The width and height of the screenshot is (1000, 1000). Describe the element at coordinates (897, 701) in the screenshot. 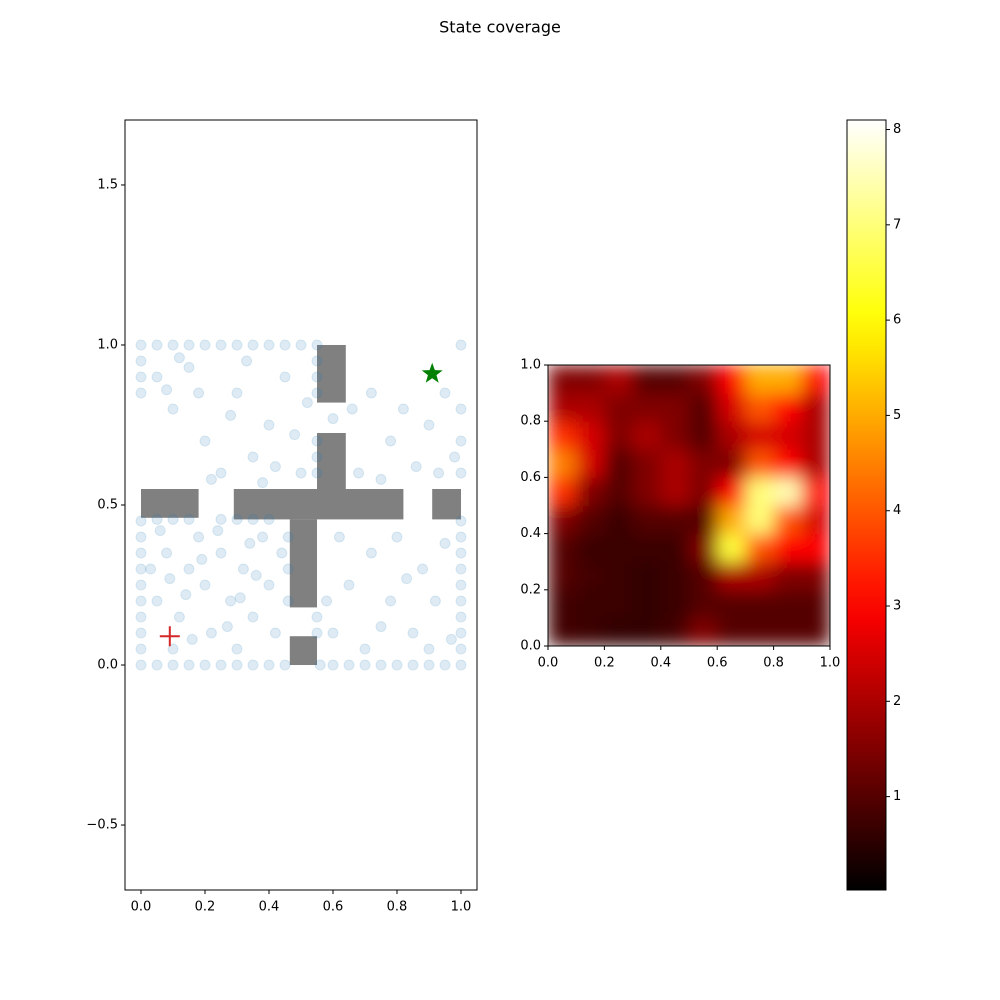

I see `colorbar-tick-label: 2` at that location.